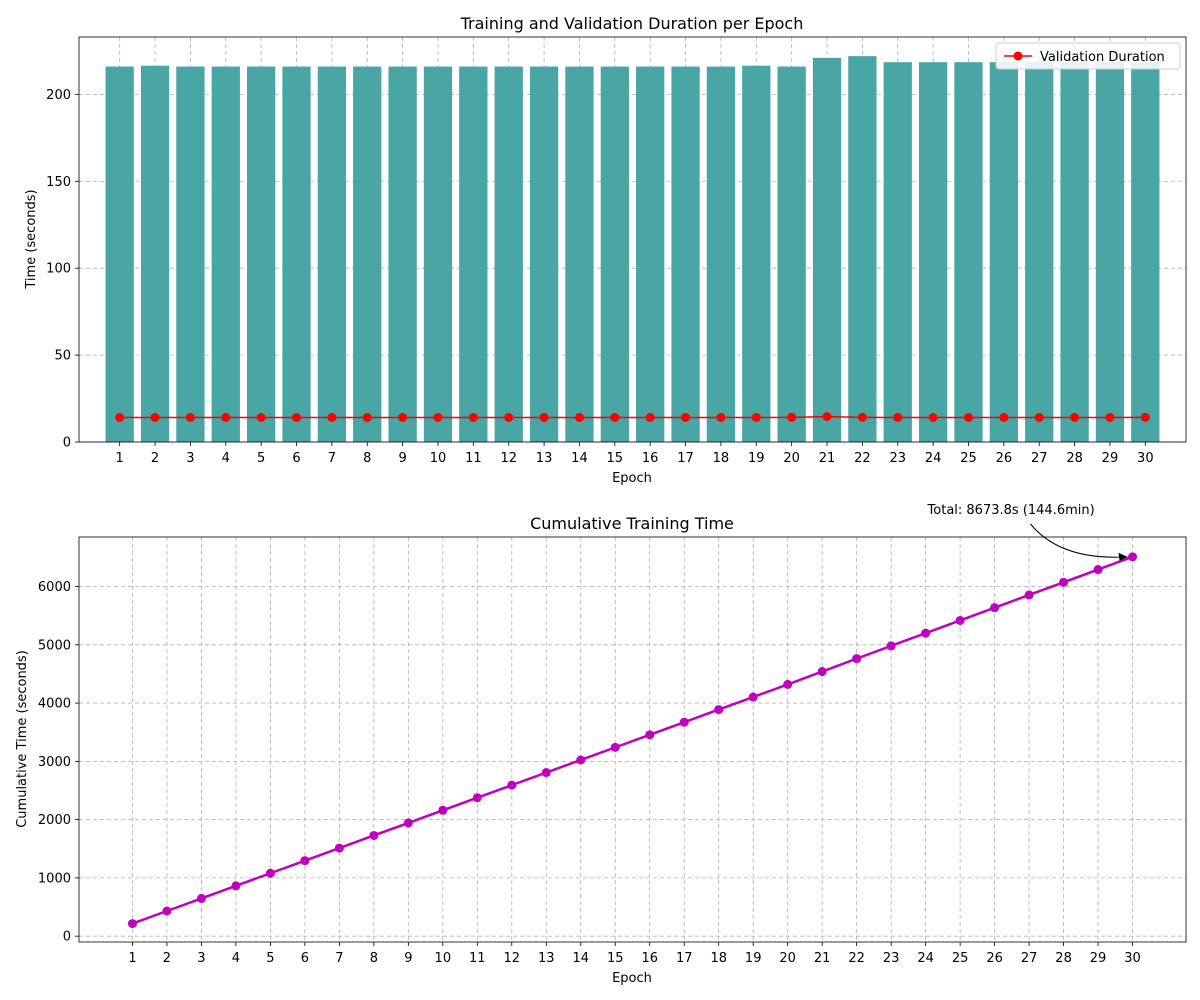 The width and height of the screenshot is (1200, 1000). I want to click on chart2-xtick-label: 9, so click(408, 958).